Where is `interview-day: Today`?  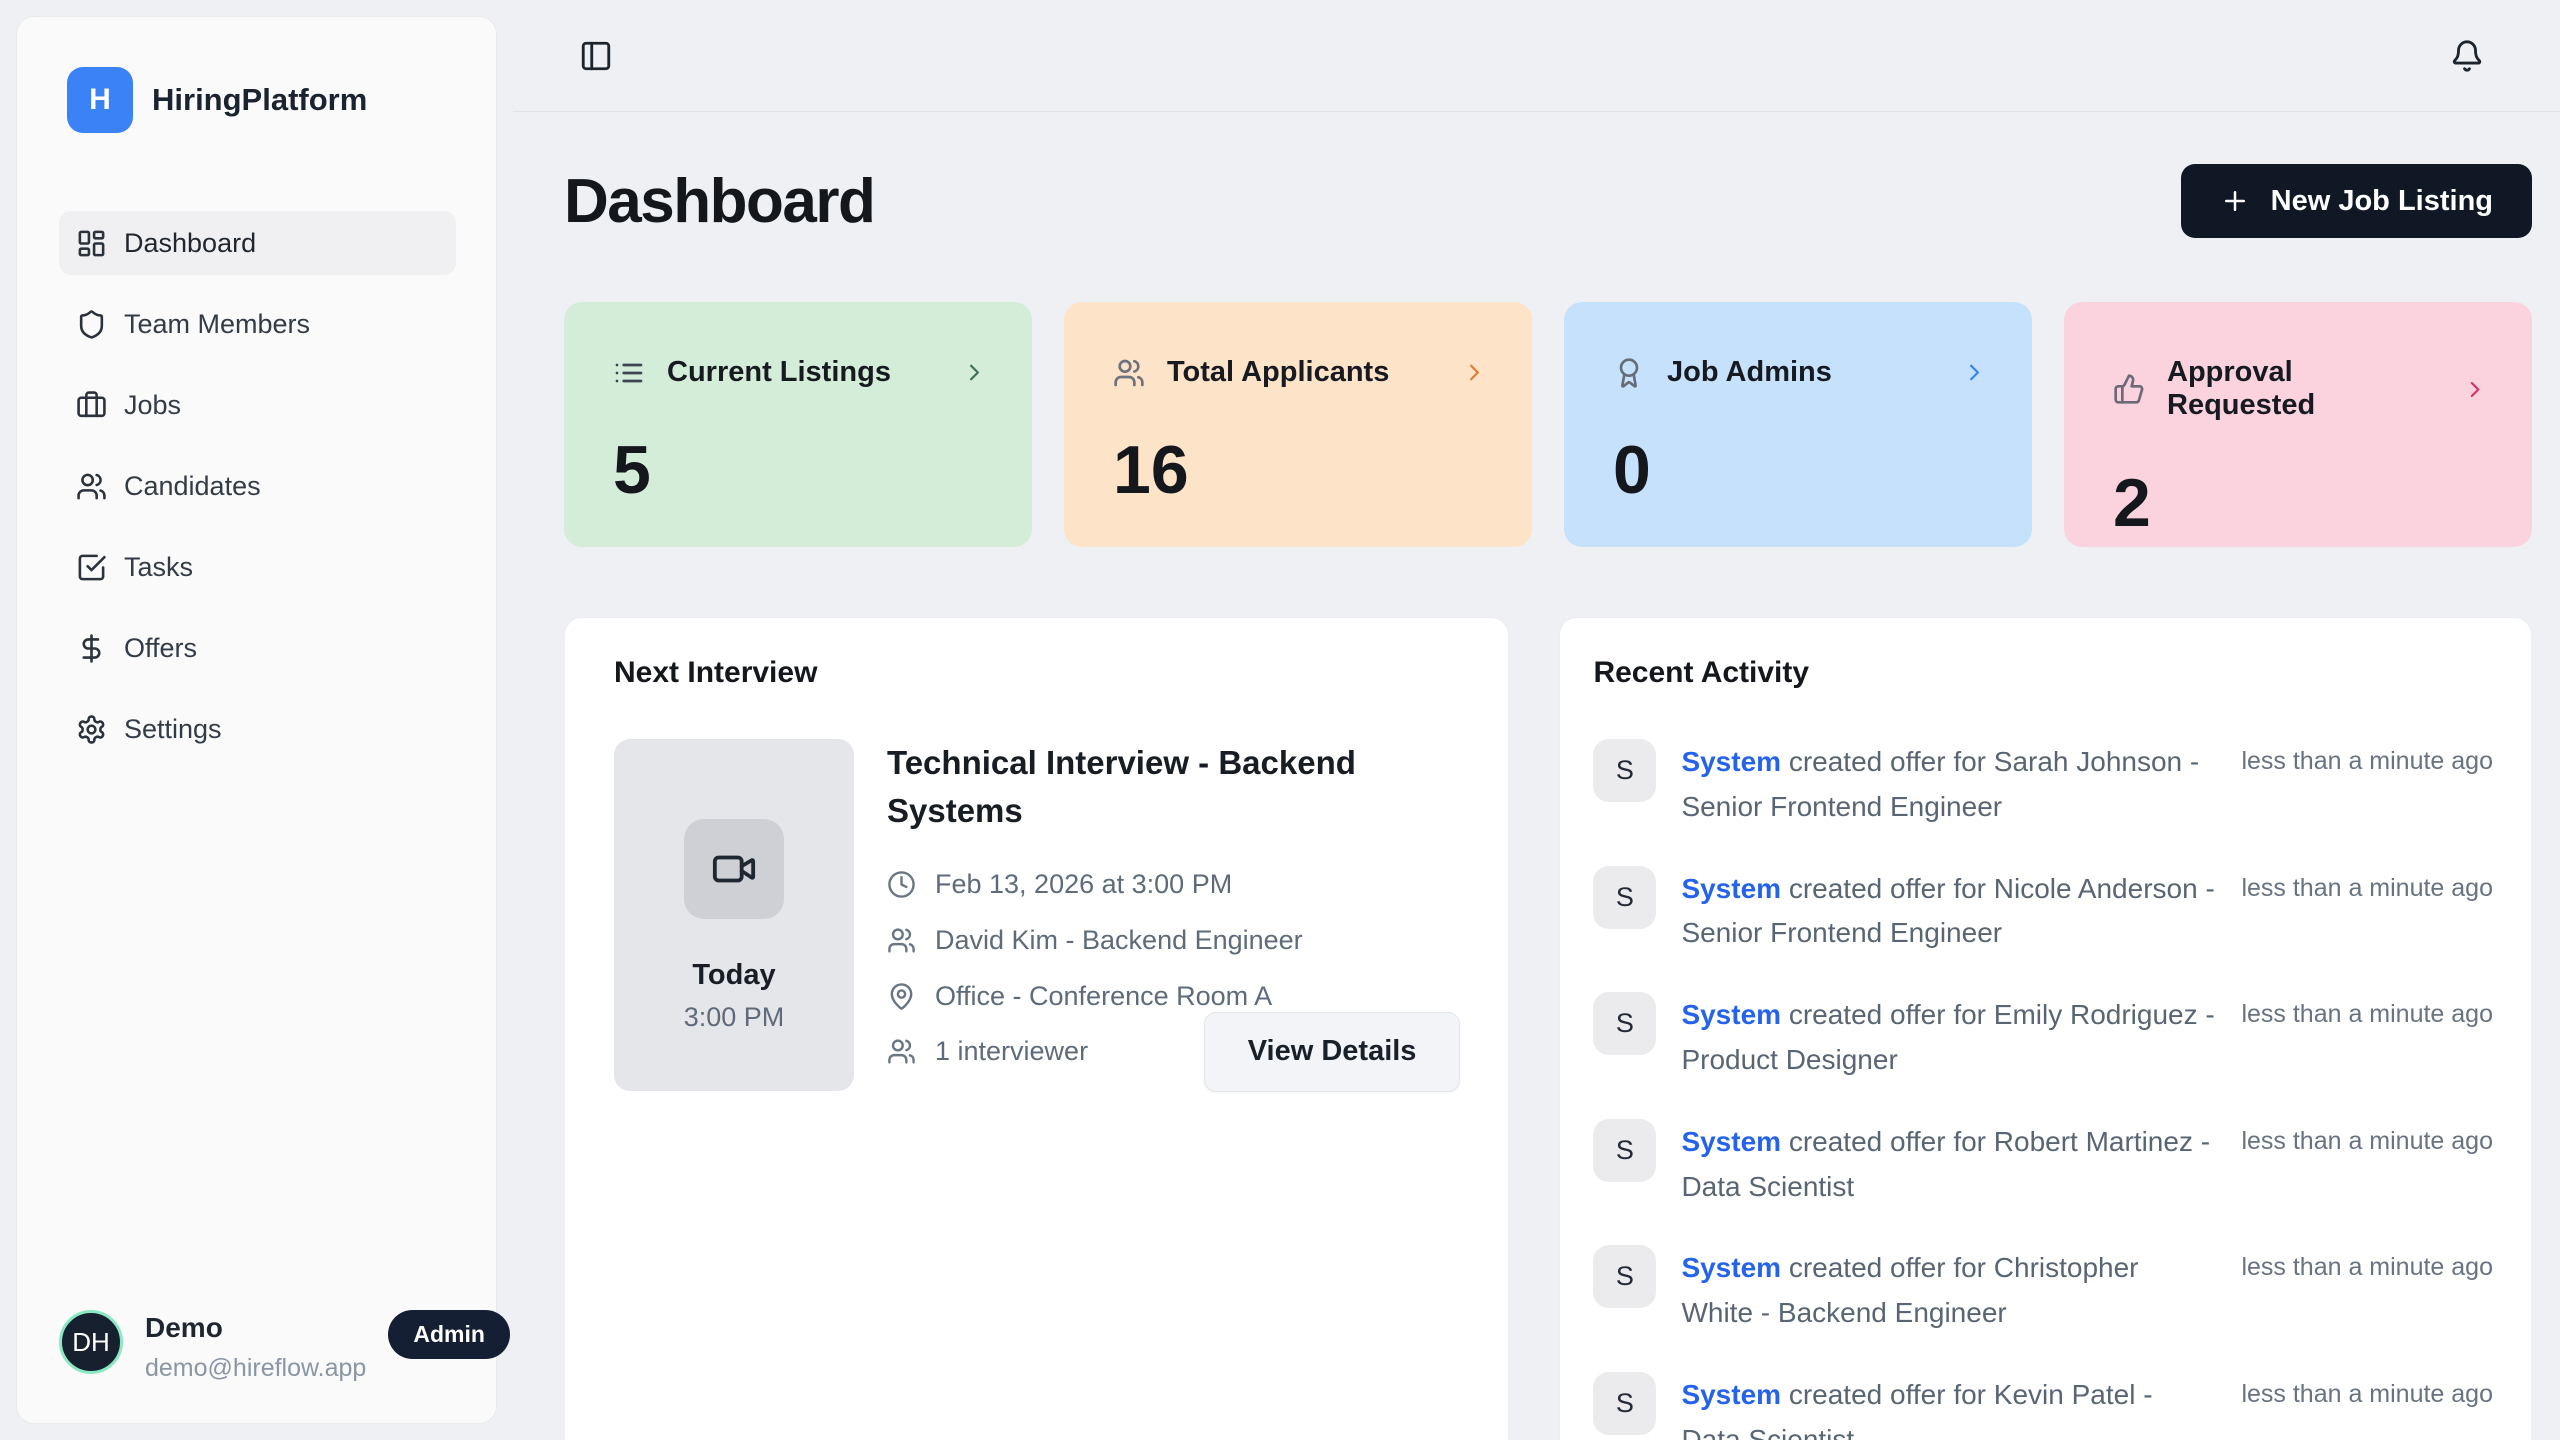 interview-day: Today is located at coordinates (734, 975).